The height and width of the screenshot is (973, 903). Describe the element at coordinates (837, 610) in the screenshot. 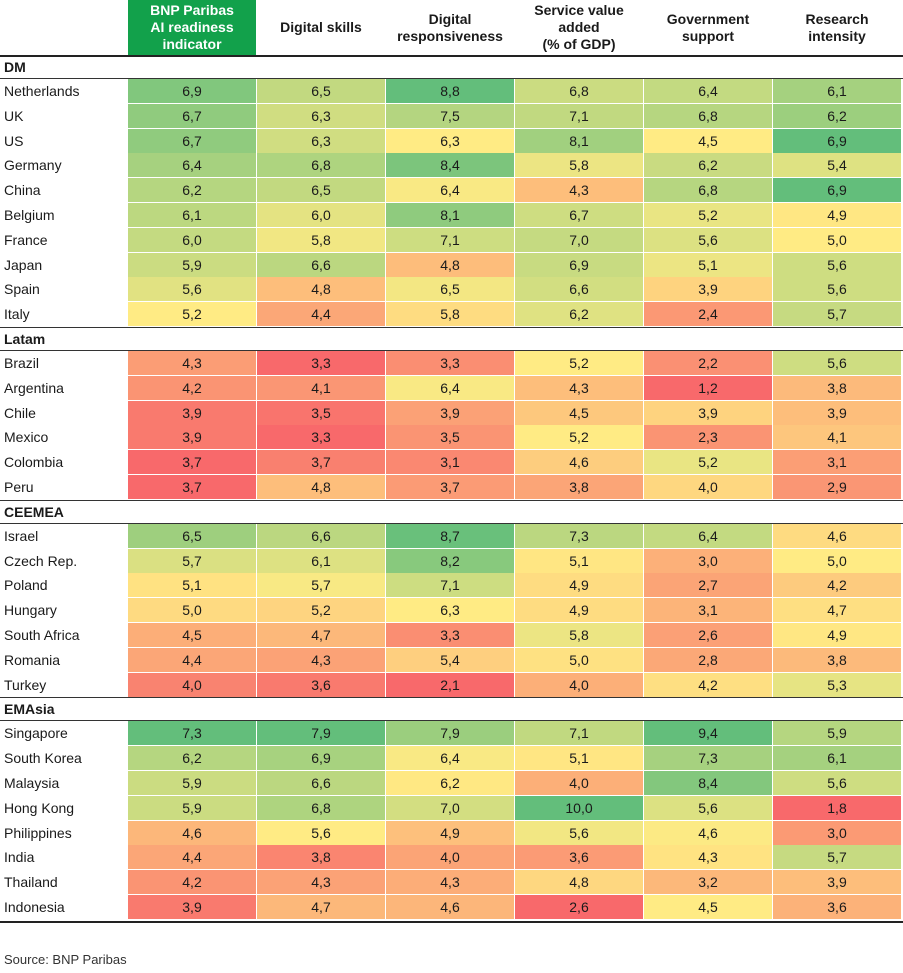

I see `heatmap-cell: 4,7` at that location.